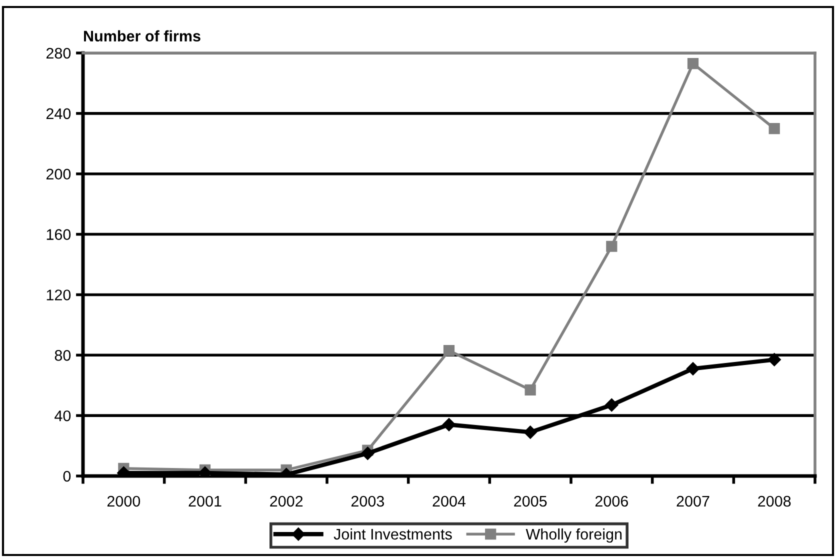  What do you see at coordinates (58, 234) in the screenshot?
I see `y-tick-label: 160` at bounding box center [58, 234].